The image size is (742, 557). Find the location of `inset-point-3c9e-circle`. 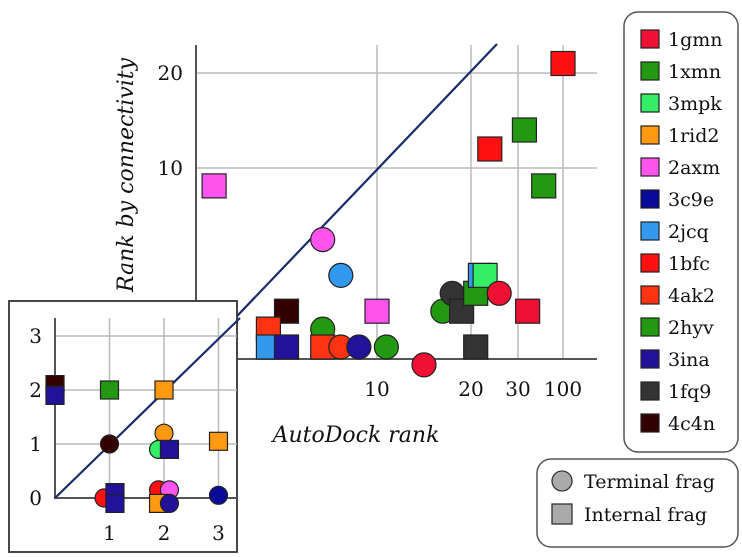

inset-point-3c9e-circle is located at coordinates (218, 495).